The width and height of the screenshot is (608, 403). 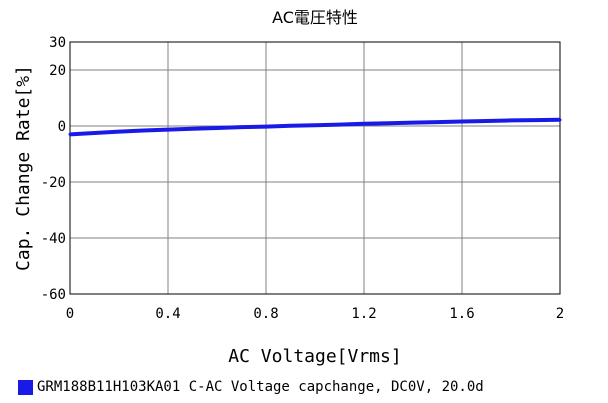 What do you see at coordinates (53, 183) in the screenshot?
I see `y-tick-label: -20` at bounding box center [53, 183].